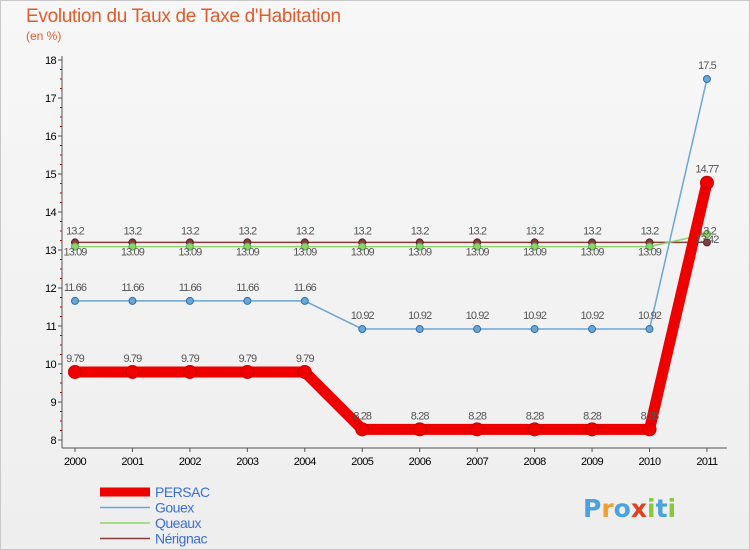  Describe the element at coordinates (707, 170) in the screenshot. I see `data-label: 14.77` at that location.